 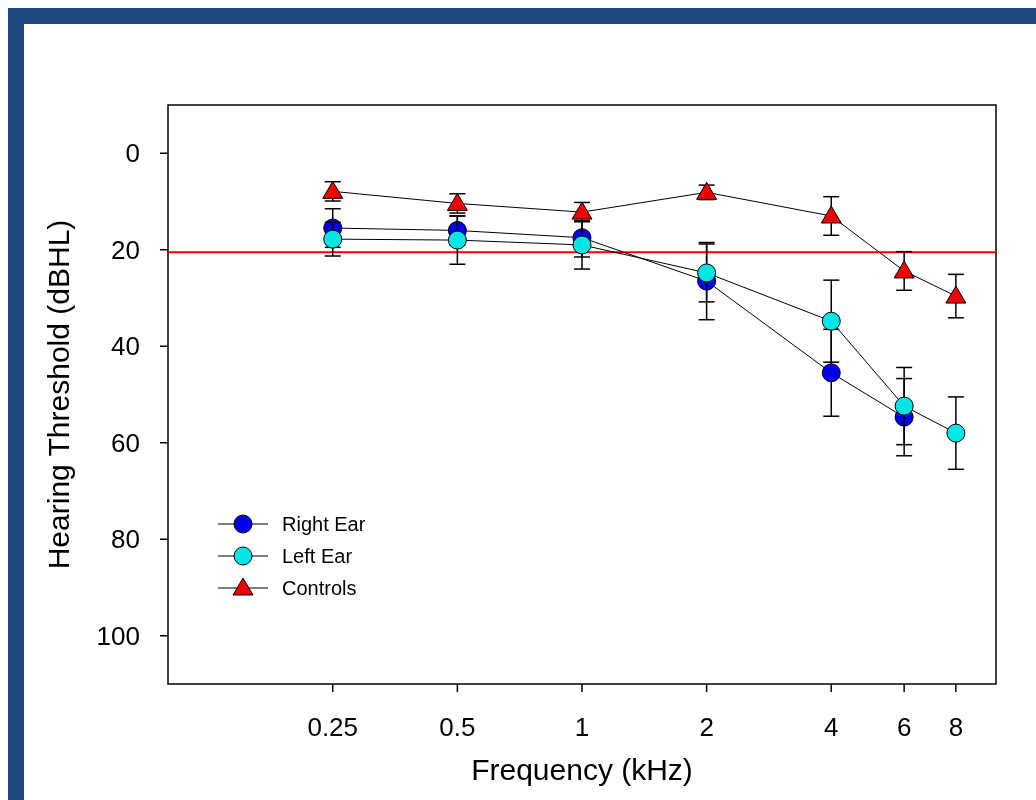 I want to click on y-axis-title: Hearing Threshold (dBHL), so click(x=58, y=394).